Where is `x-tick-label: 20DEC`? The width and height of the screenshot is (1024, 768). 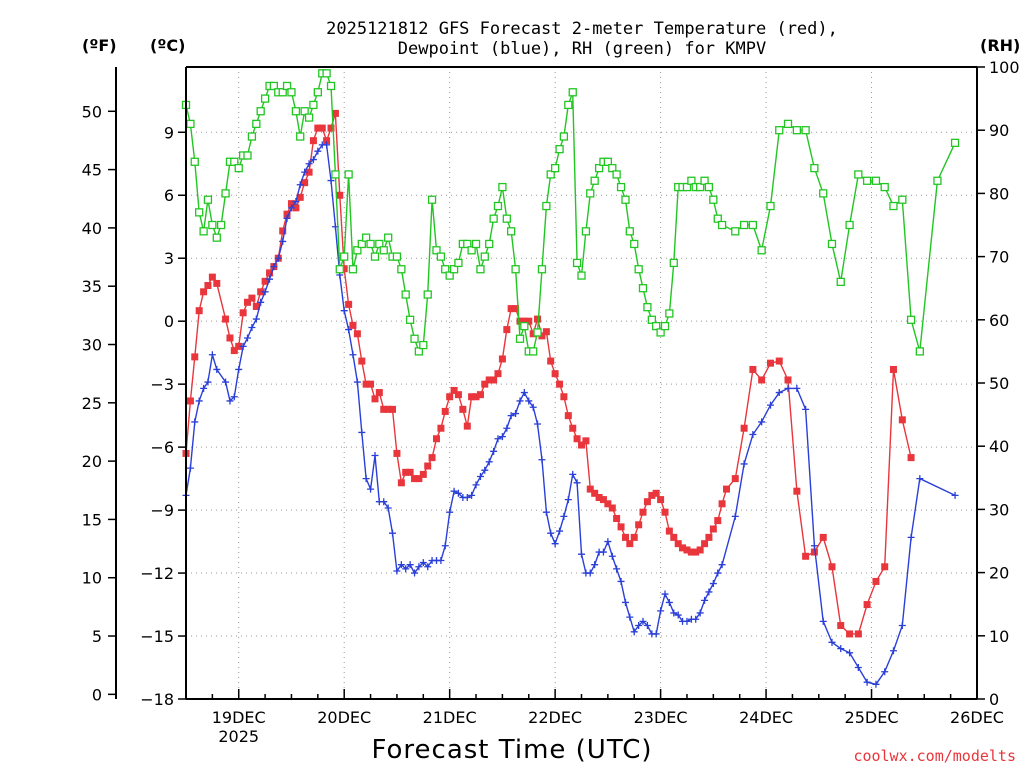 x-tick-label: 20DEC is located at coordinates (344, 717).